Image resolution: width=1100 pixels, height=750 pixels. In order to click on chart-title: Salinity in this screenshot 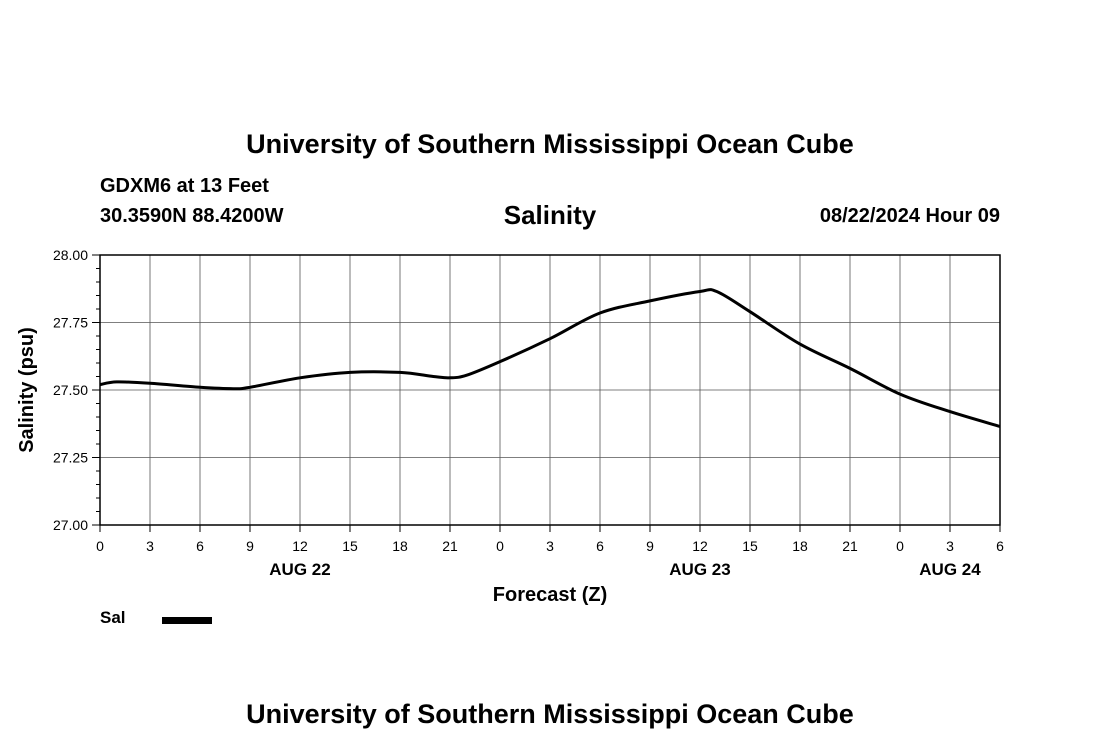, I will do `click(550, 215)`.